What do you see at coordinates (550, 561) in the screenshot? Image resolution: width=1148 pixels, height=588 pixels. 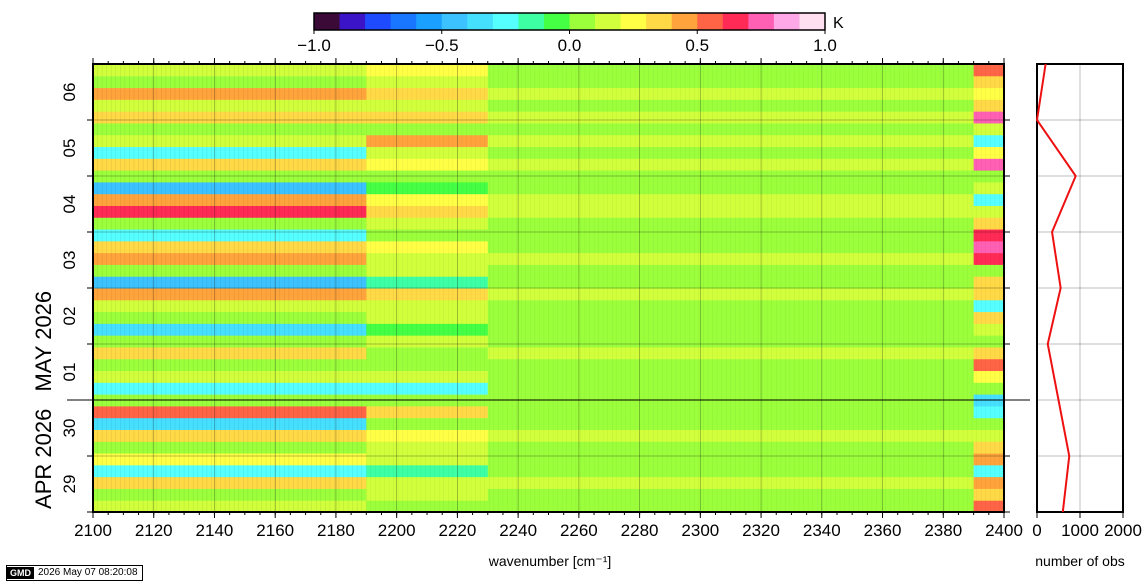 I see `heatmap-x-axis-label: wavenumber [cm⁻¹]` at bounding box center [550, 561].